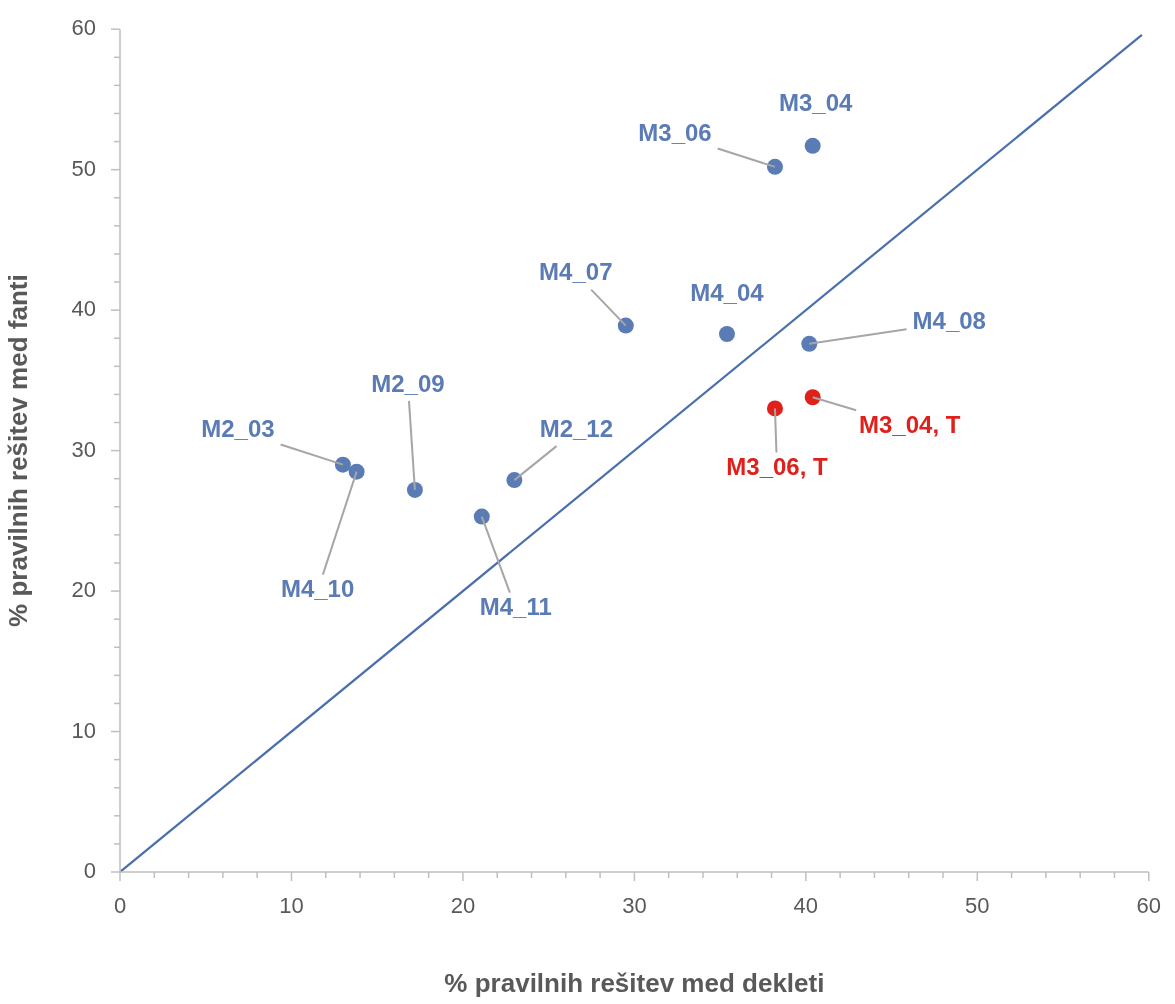 The image size is (1175, 1004). What do you see at coordinates (576, 428) in the screenshot?
I see `annotation: M2_12` at bounding box center [576, 428].